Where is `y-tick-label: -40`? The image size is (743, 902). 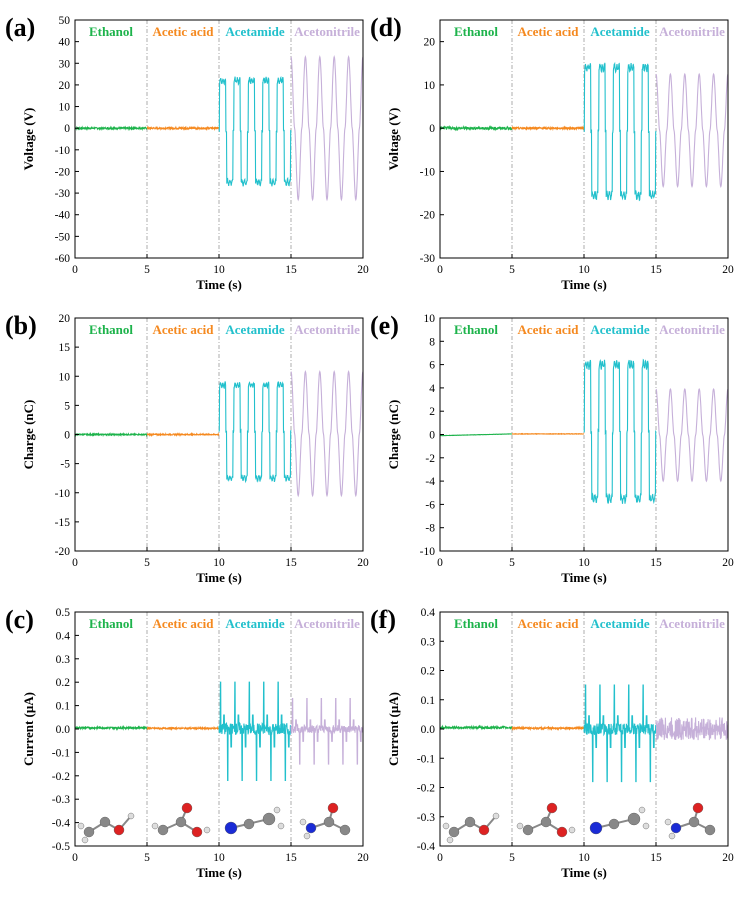 y-tick-label: -40 is located at coordinates (63, 216).